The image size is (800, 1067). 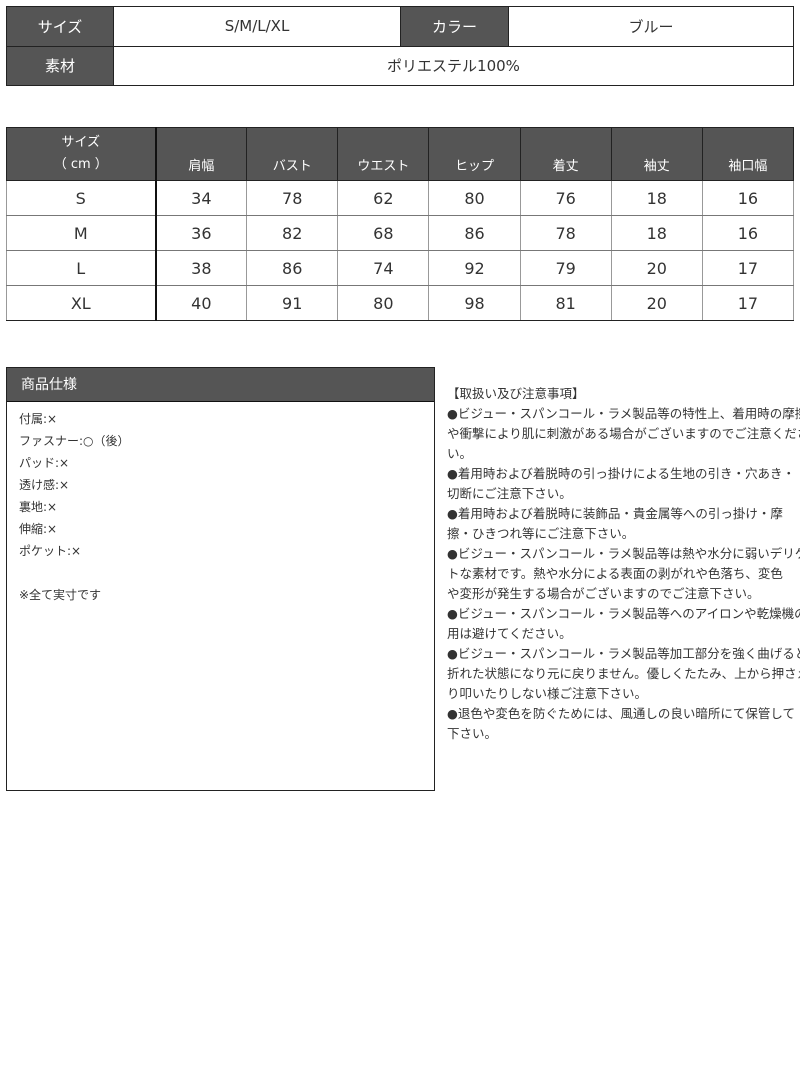 I want to click on measurement-cell: 79, so click(x=565, y=268).